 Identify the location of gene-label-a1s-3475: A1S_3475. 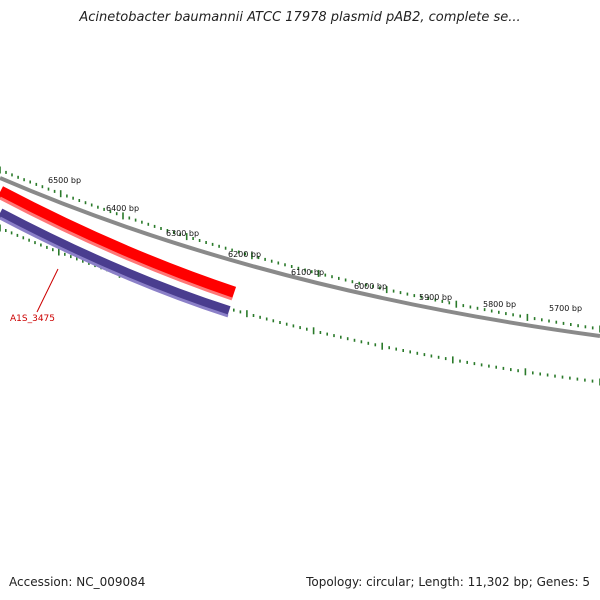
(32, 319).